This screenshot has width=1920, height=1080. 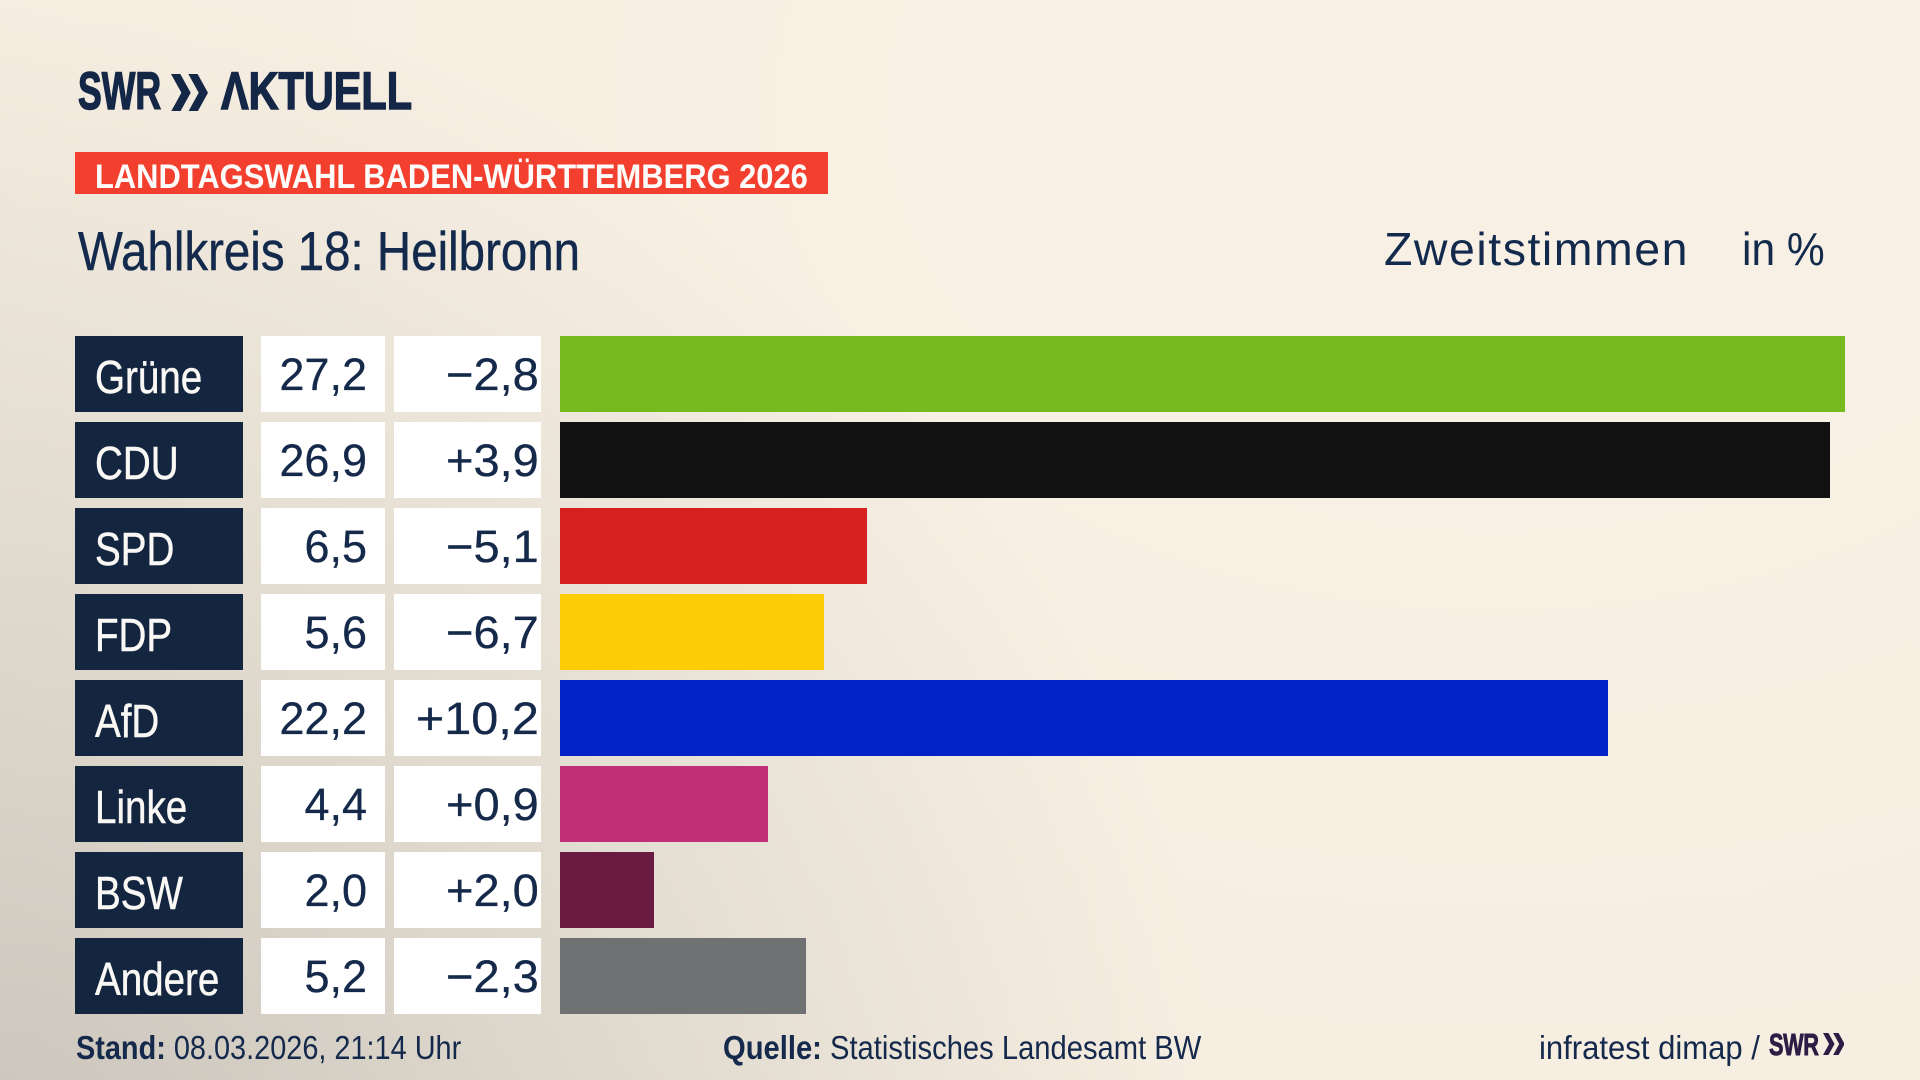 What do you see at coordinates (1794, 1044) in the screenshot?
I see `svg-text: SWR` at bounding box center [1794, 1044].